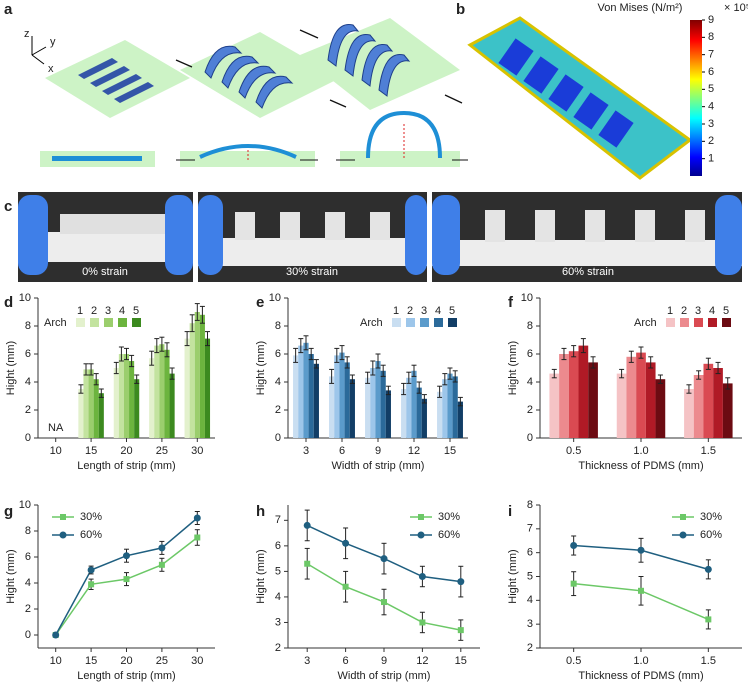  I want to click on x-axis-label: Width of strip (mm), so click(378, 466).